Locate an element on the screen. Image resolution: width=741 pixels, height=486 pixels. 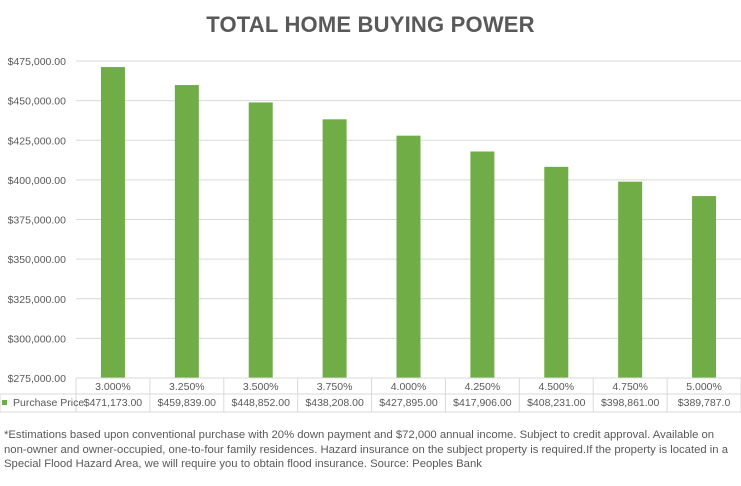
y-tick-label: $400,000.00 is located at coordinates (37, 181).